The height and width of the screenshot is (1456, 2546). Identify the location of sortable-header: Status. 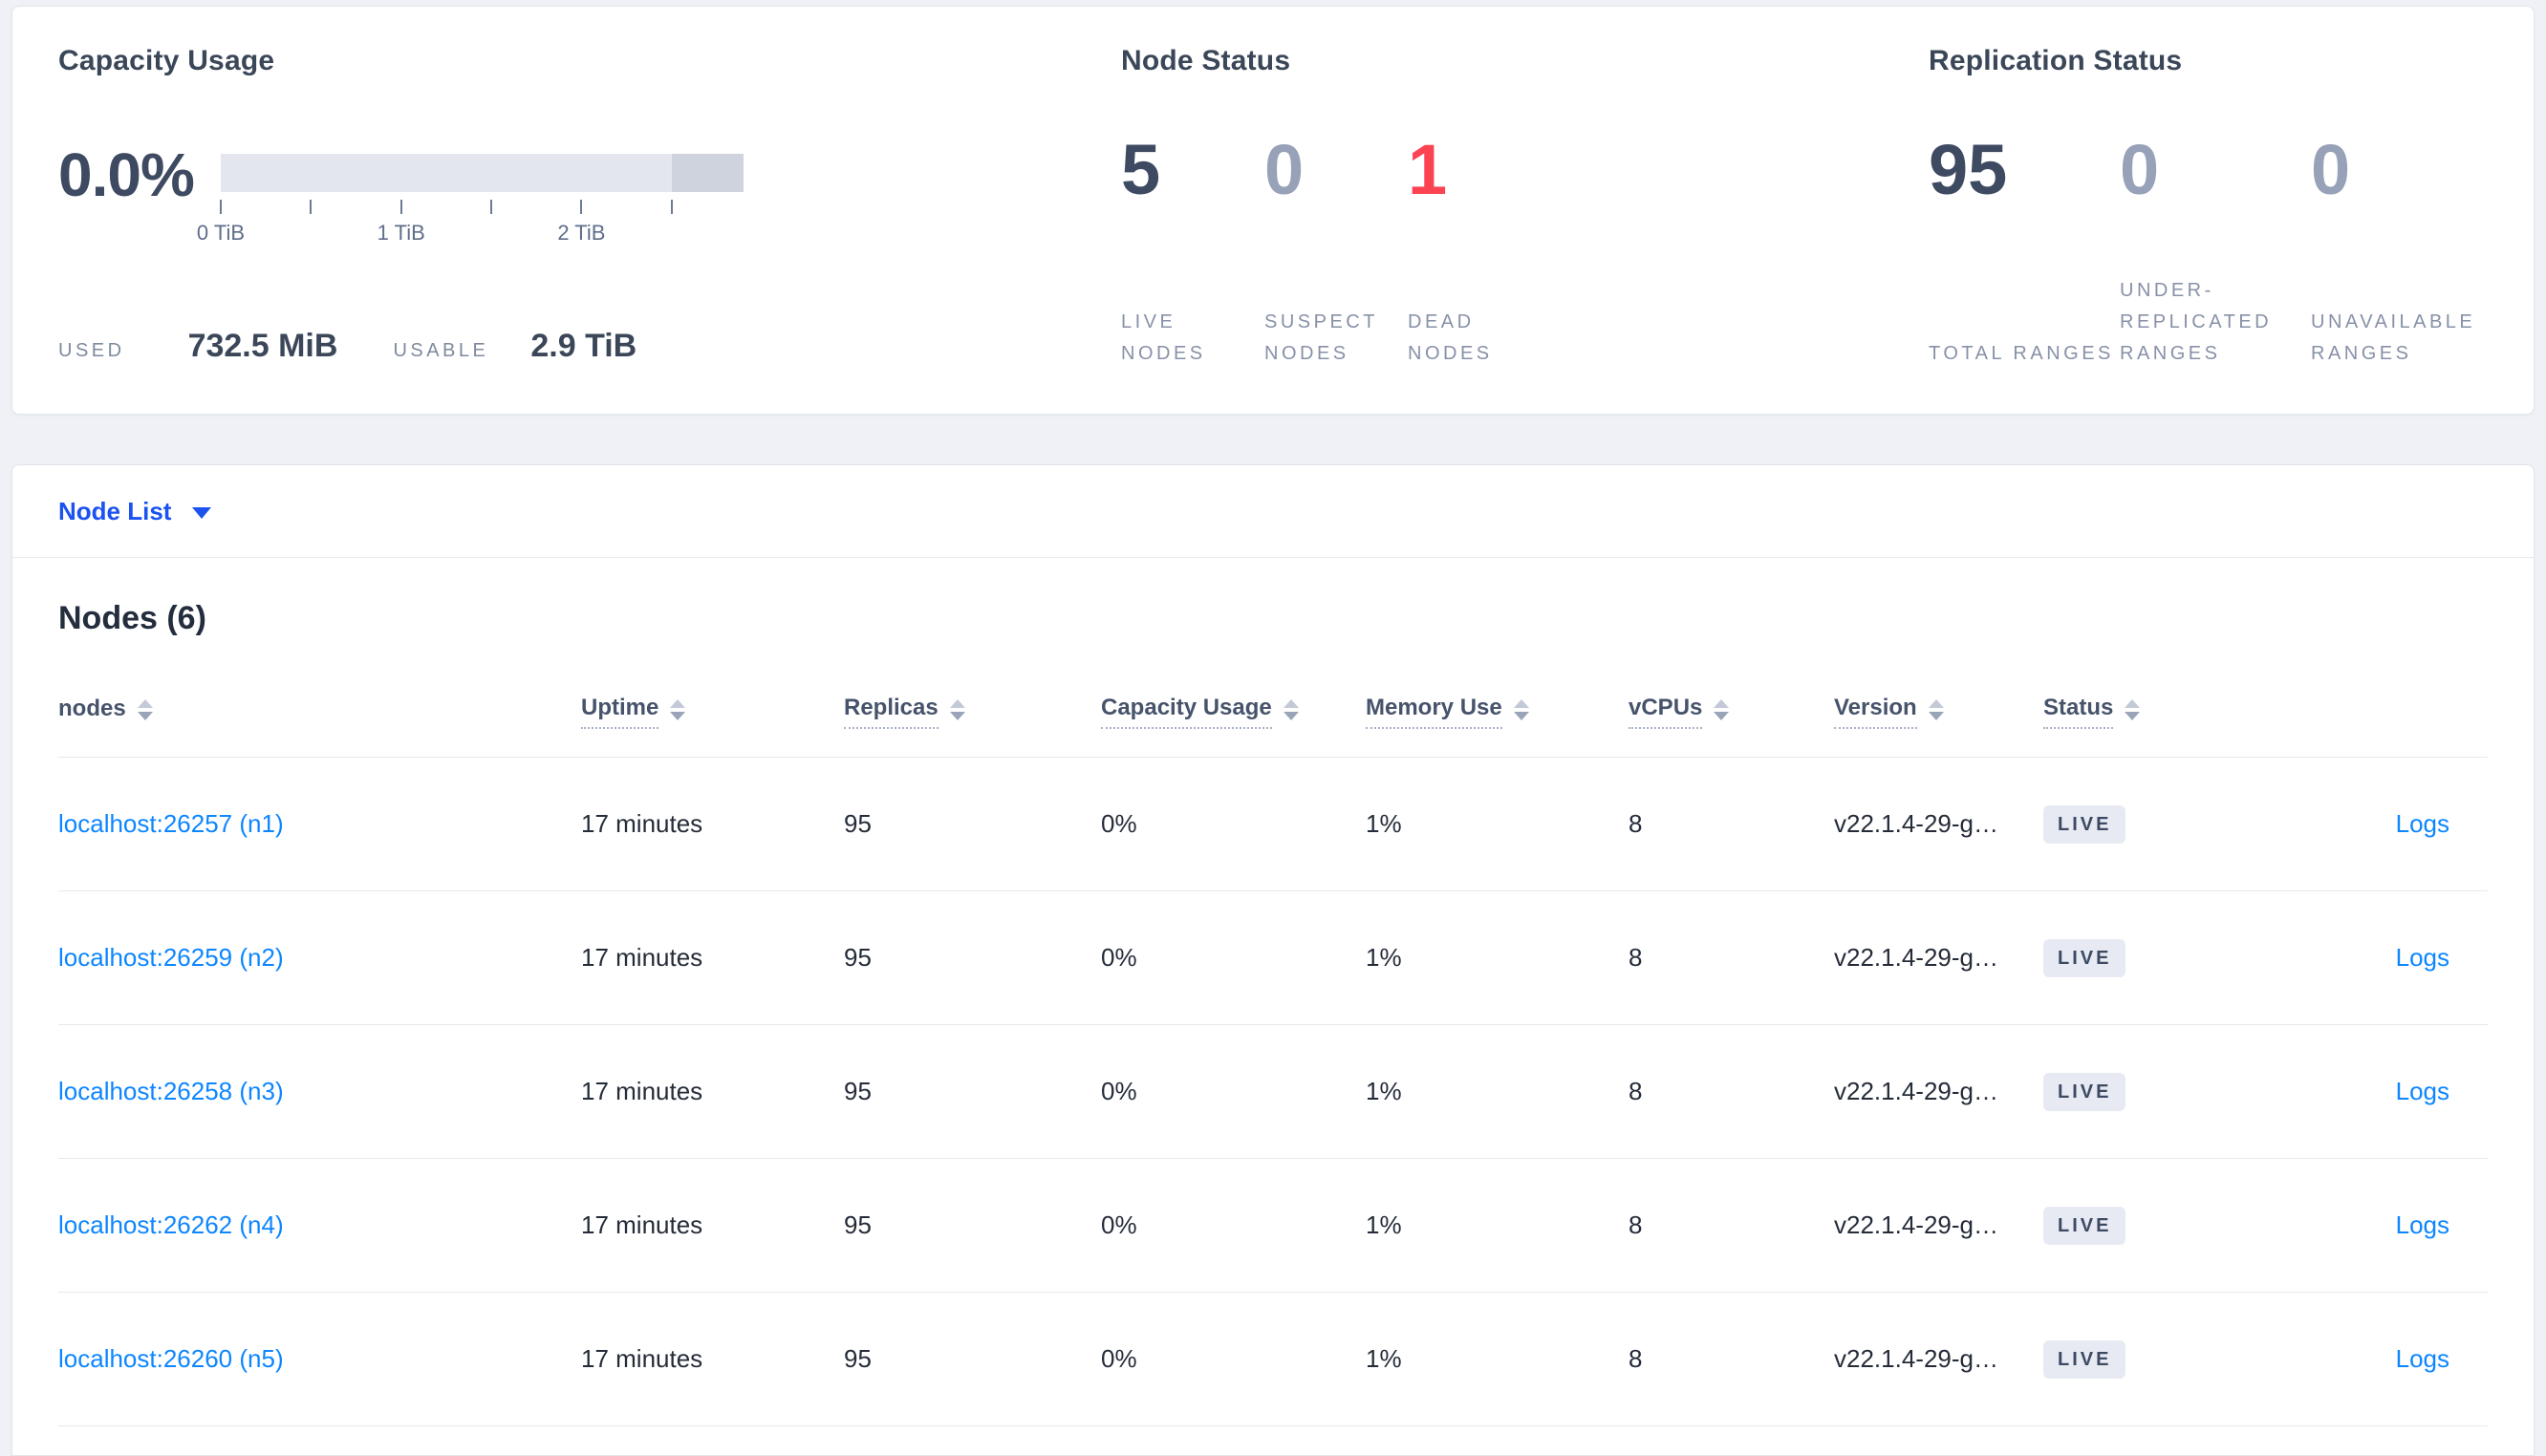
(2092, 712).